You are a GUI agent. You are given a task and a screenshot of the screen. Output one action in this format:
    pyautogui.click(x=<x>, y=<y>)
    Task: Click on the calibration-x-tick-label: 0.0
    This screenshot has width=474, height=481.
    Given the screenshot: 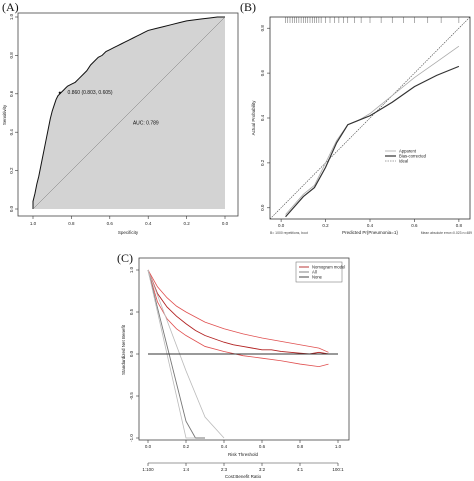 What is the action you would take?
    pyautogui.click(x=281, y=225)
    